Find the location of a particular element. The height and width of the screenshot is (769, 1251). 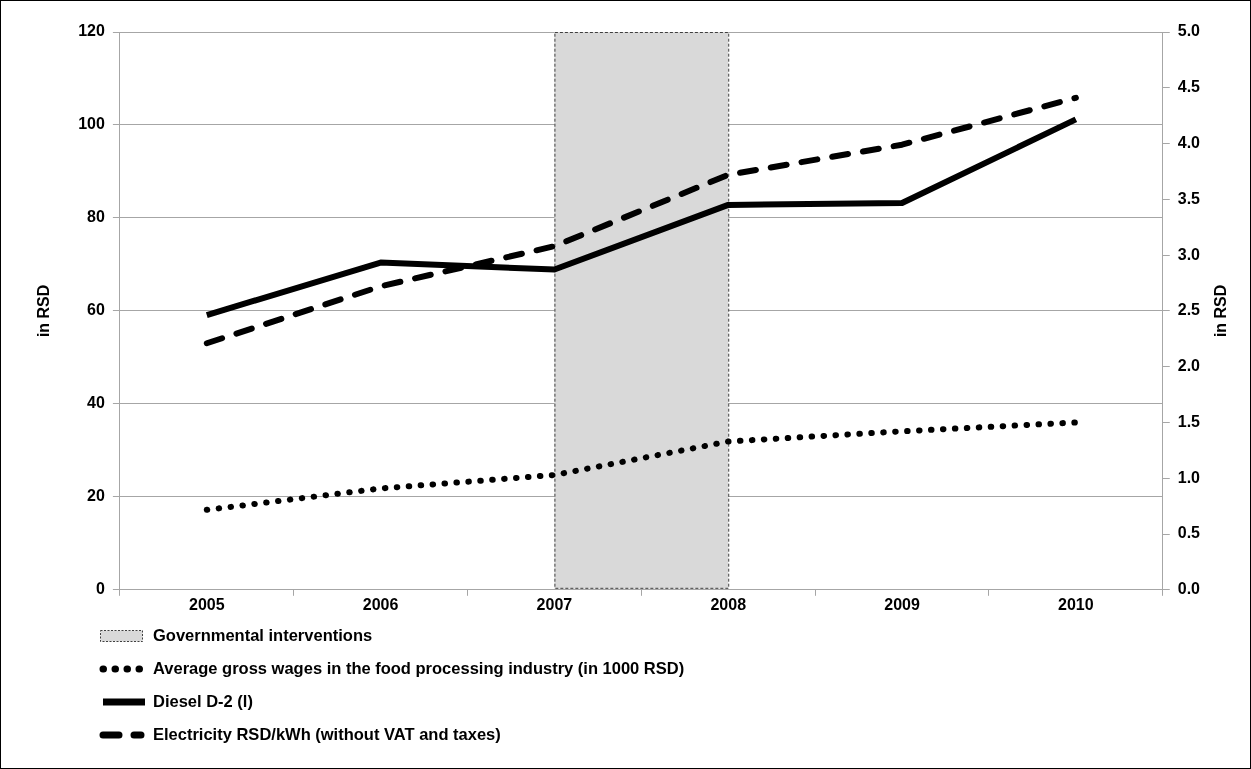

legend-label: Governmental interventions is located at coordinates (263, 635).